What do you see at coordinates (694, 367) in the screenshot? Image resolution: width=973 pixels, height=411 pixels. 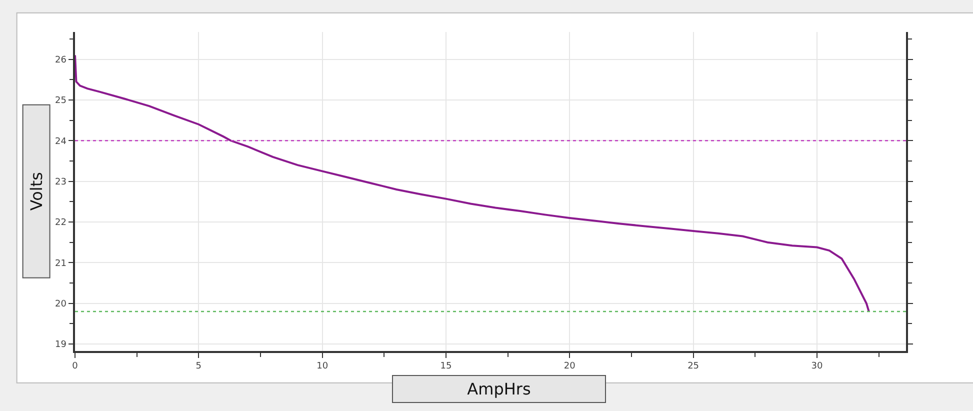 I see `x-tick-label: 25` at bounding box center [694, 367].